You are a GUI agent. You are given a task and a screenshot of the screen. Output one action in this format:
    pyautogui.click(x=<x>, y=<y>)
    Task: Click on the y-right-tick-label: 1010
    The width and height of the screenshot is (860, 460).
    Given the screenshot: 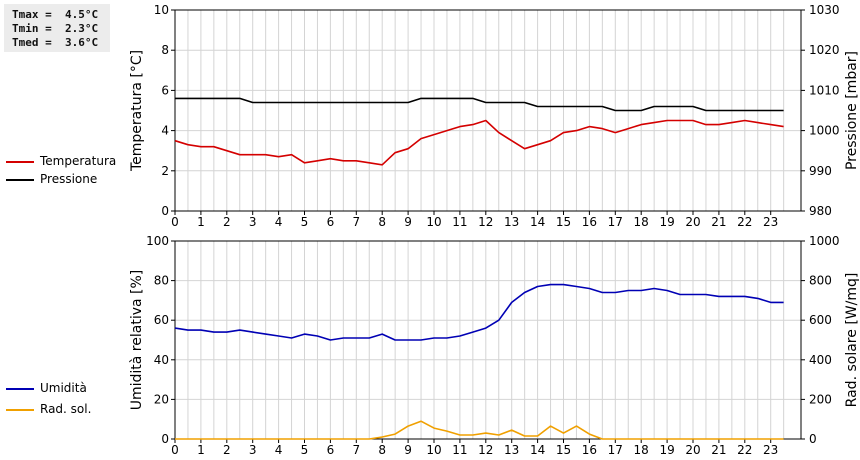 What is the action you would take?
    pyautogui.click(x=824, y=90)
    